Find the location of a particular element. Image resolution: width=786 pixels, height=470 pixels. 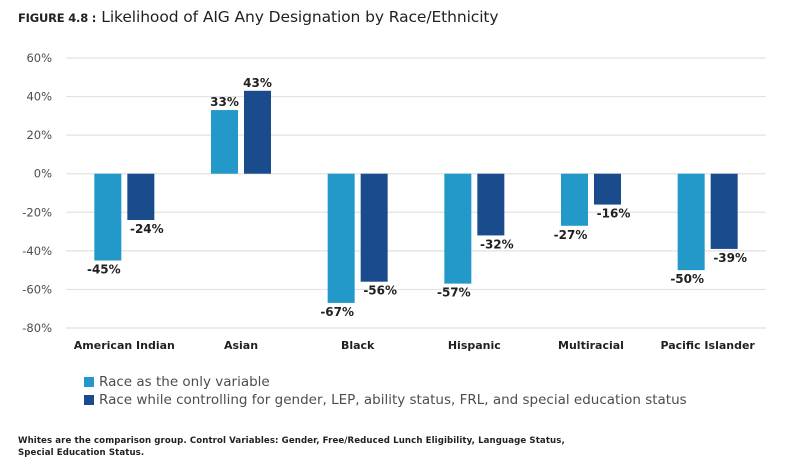

data-label: -39% is located at coordinates (730, 258).